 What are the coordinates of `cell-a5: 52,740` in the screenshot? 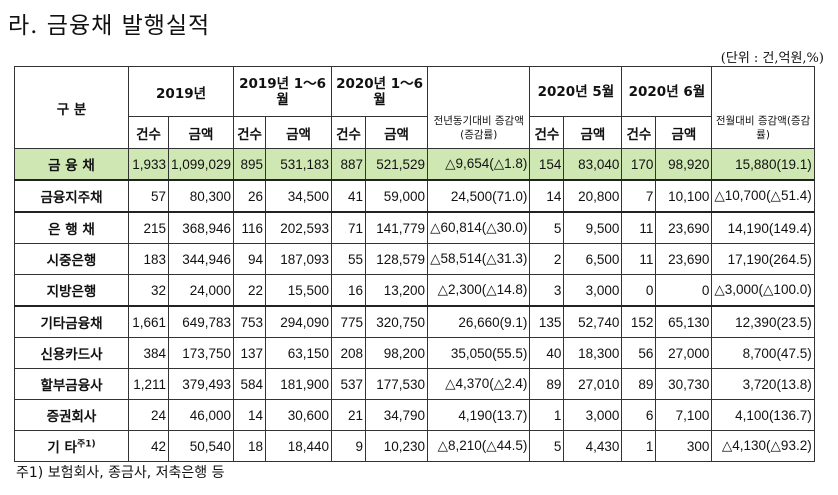 It's located at (593, 321).